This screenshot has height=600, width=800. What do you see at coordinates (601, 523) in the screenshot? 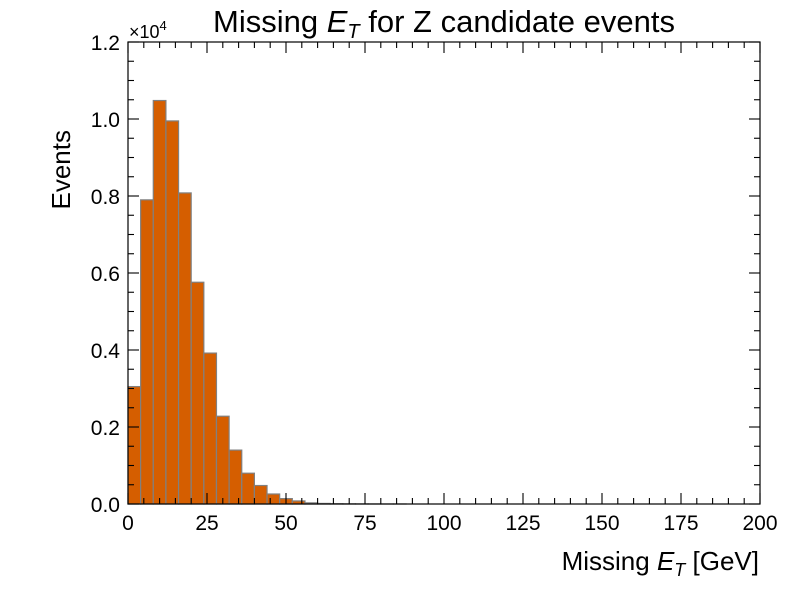
I see `x-tick-label: 150` at bounding box center [601, 523].